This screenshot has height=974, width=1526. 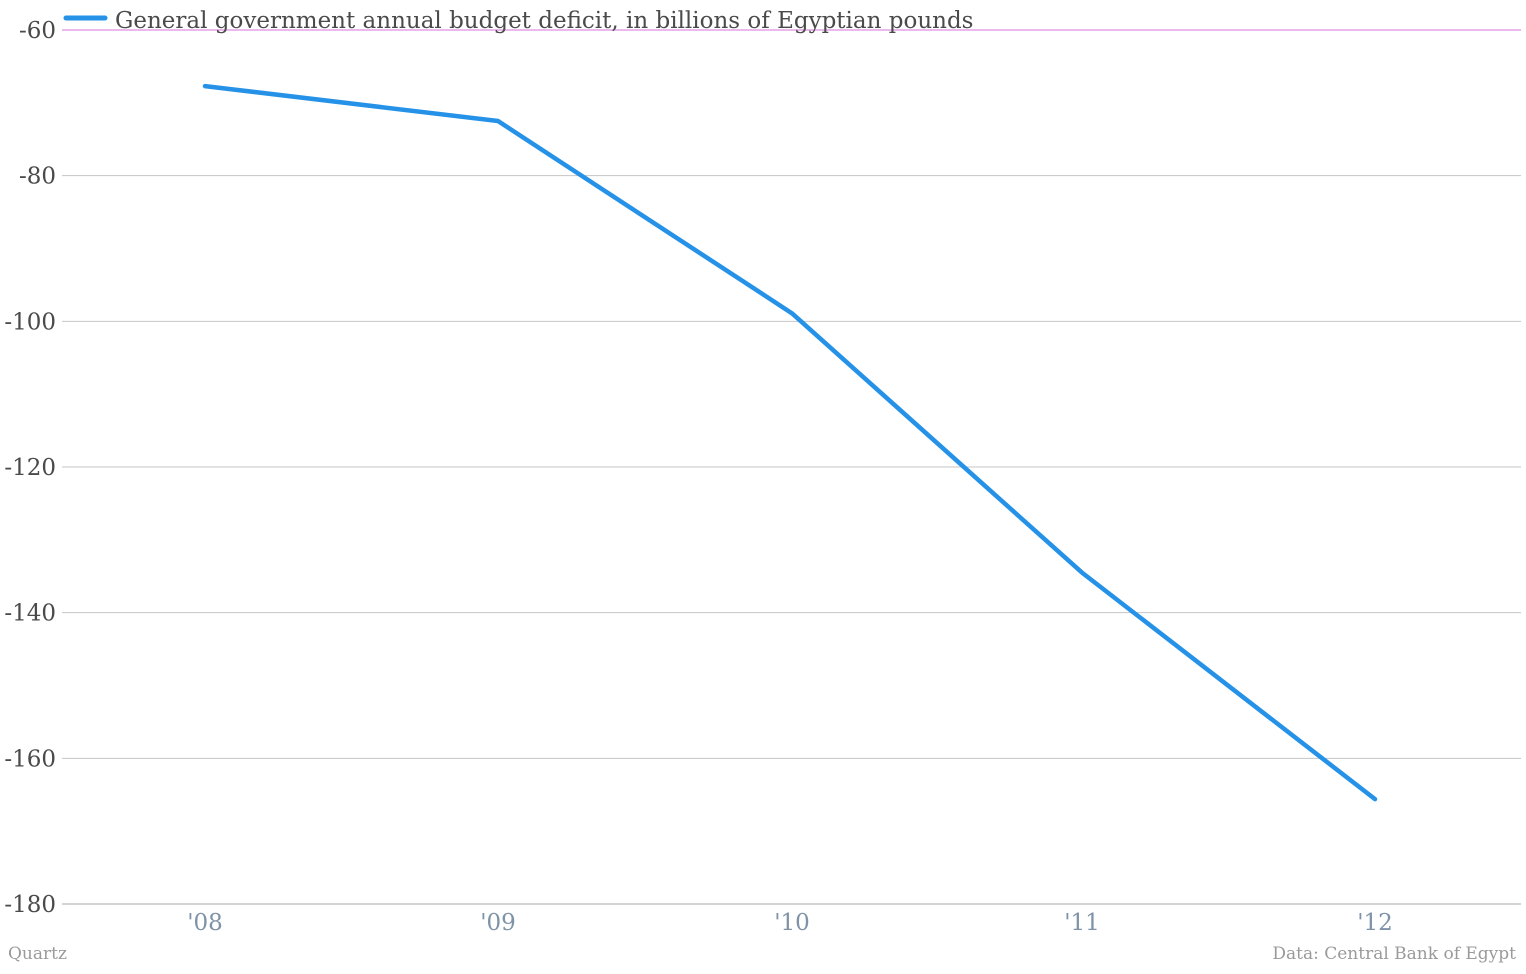 I want to click on y-axis-ticks: -60 -80 -100 -120 -140 -160 -180, so click(x=30, y=468).